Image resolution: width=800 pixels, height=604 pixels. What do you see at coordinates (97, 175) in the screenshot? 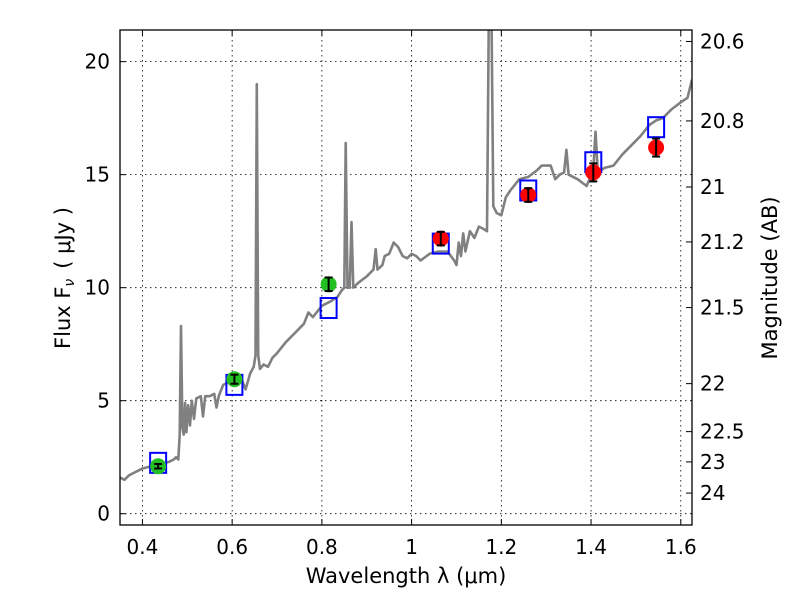
I see `y-tick-label: 15` at bounding box center [97, 175].